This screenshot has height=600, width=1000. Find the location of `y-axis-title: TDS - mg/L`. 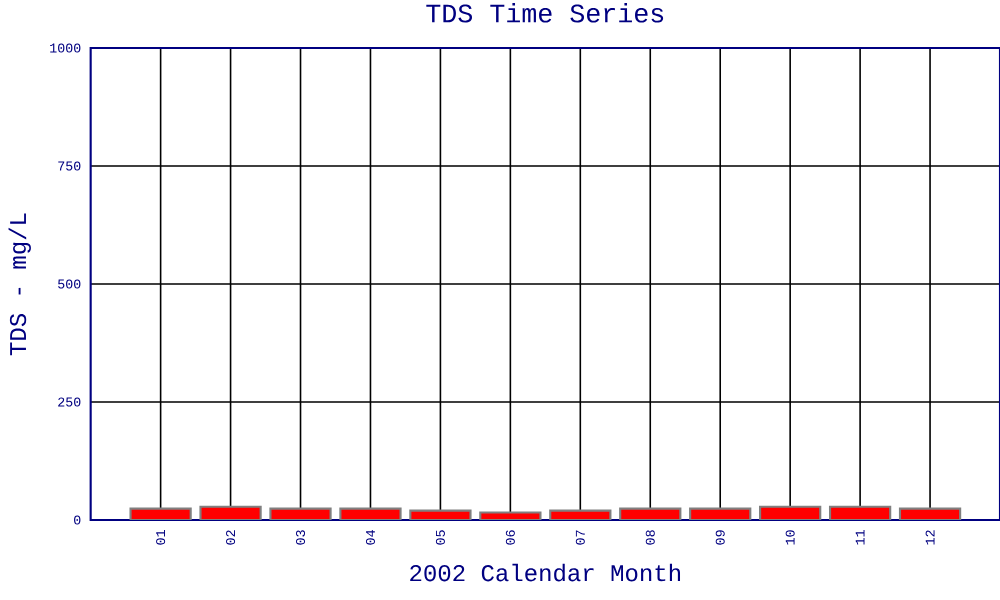

y-axis-title: TDS - mg/L is located at coordinates (19, 284).